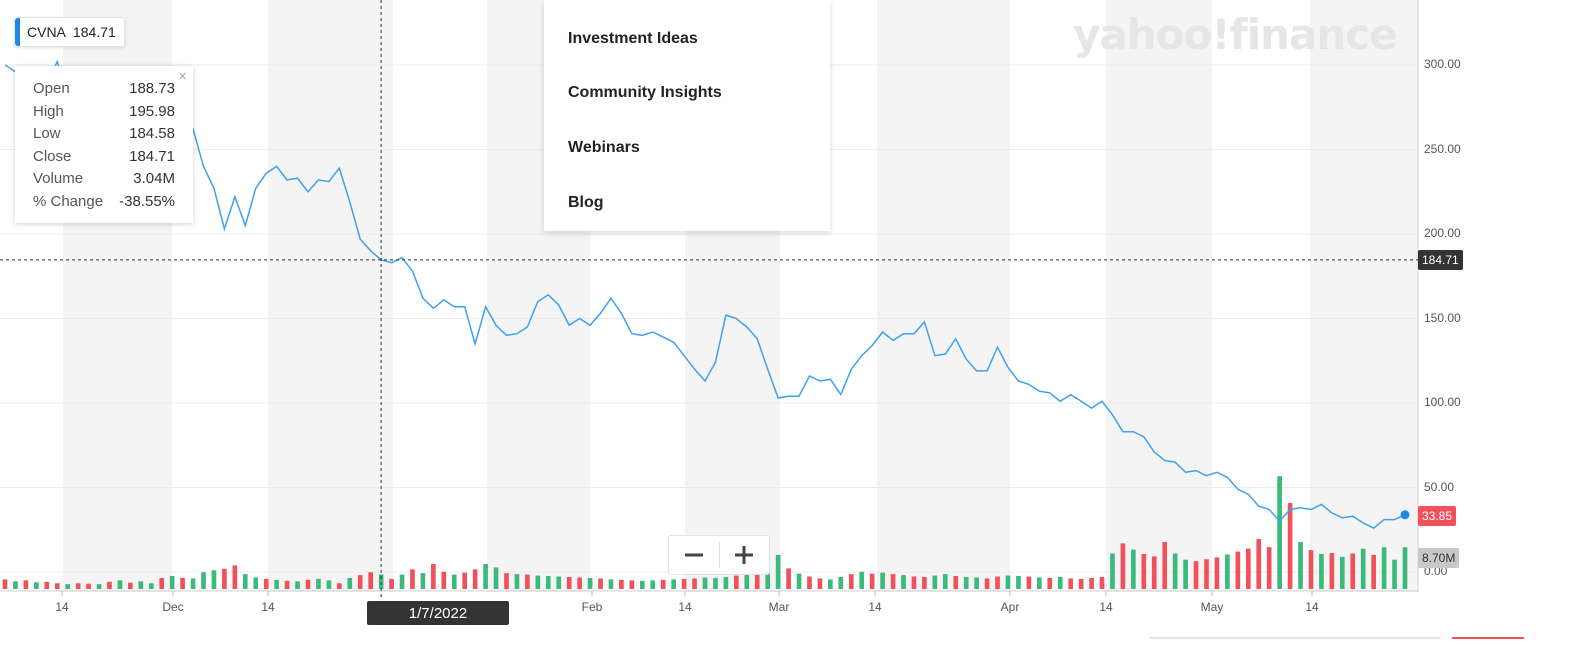 This screenshot has height=646, width=1585. What do you see at coordinates (147, 201) in the screenshot?
I see `tooltip-value: -38.55%` at bounding box center [147, 201].